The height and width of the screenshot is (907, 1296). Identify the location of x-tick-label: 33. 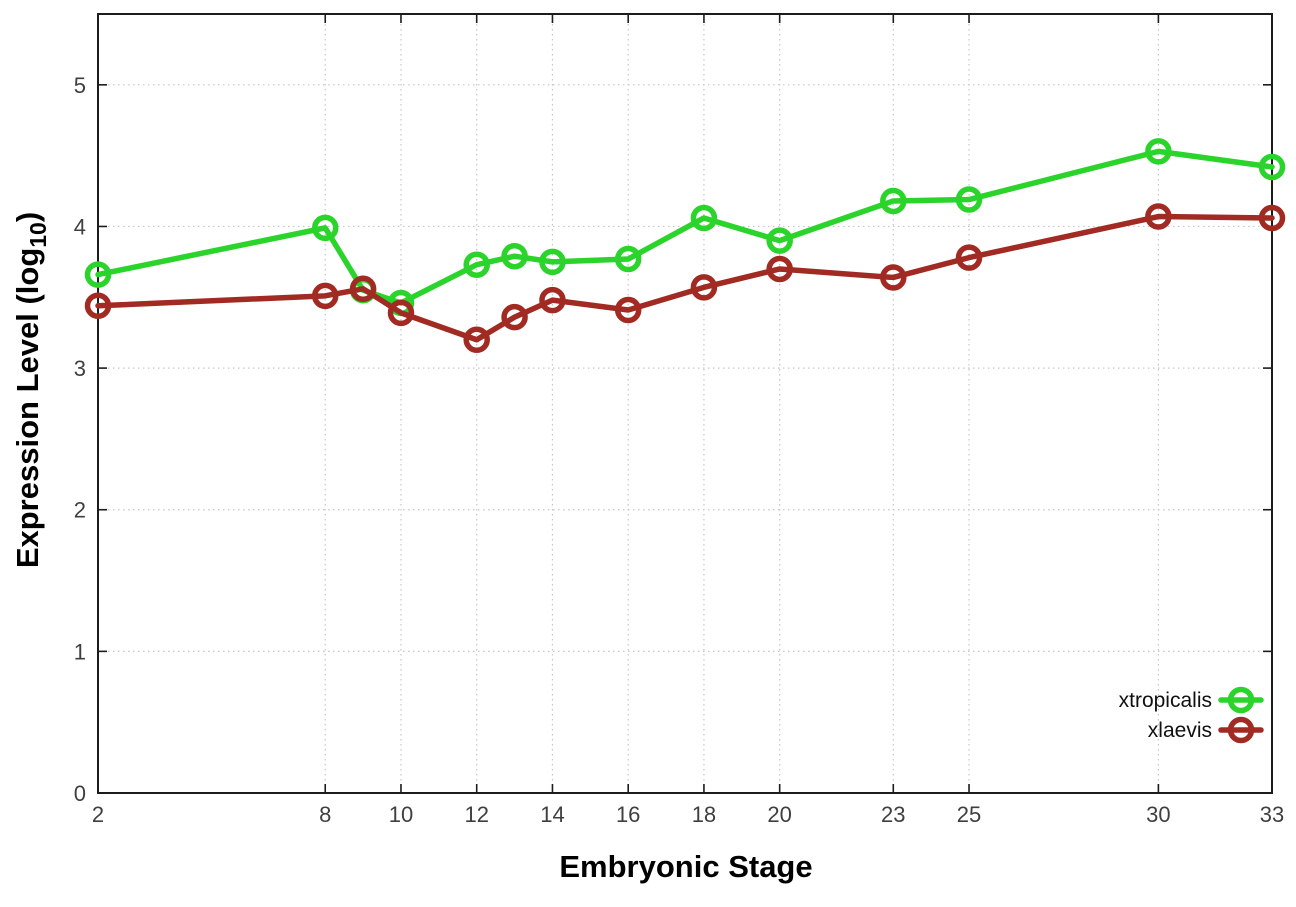
(1272, 814).